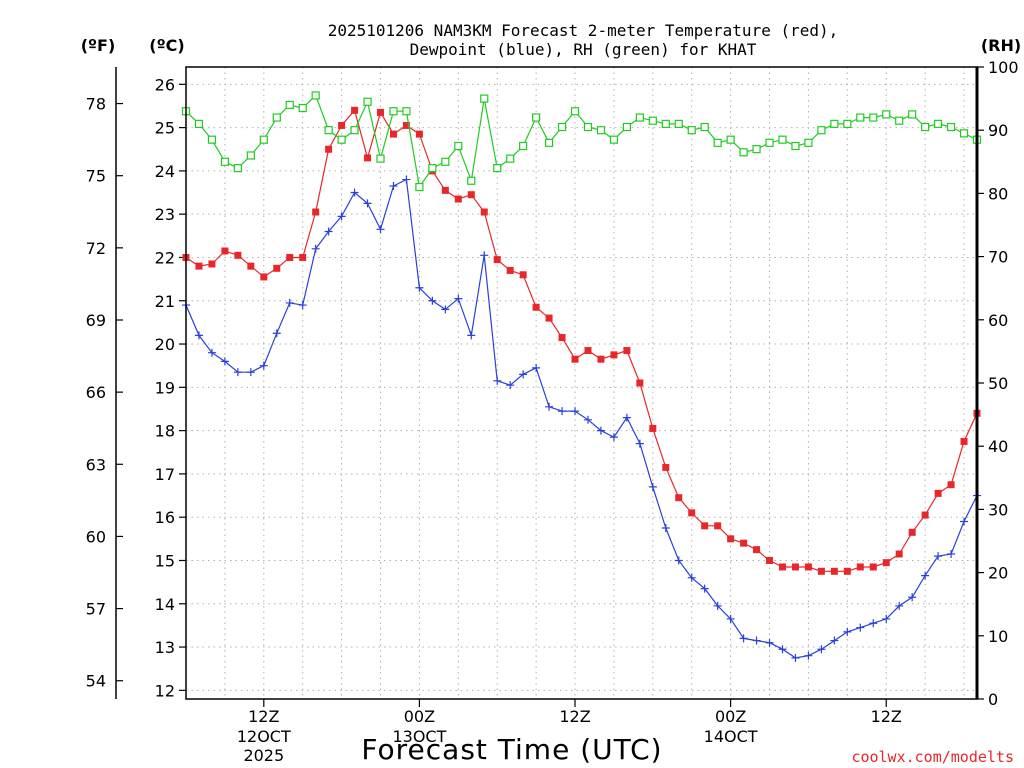  What do you see at coordinates (574, 716) in the screenshot?
I see `x-tick-label: 12Z` at bounding box center [574, 716].